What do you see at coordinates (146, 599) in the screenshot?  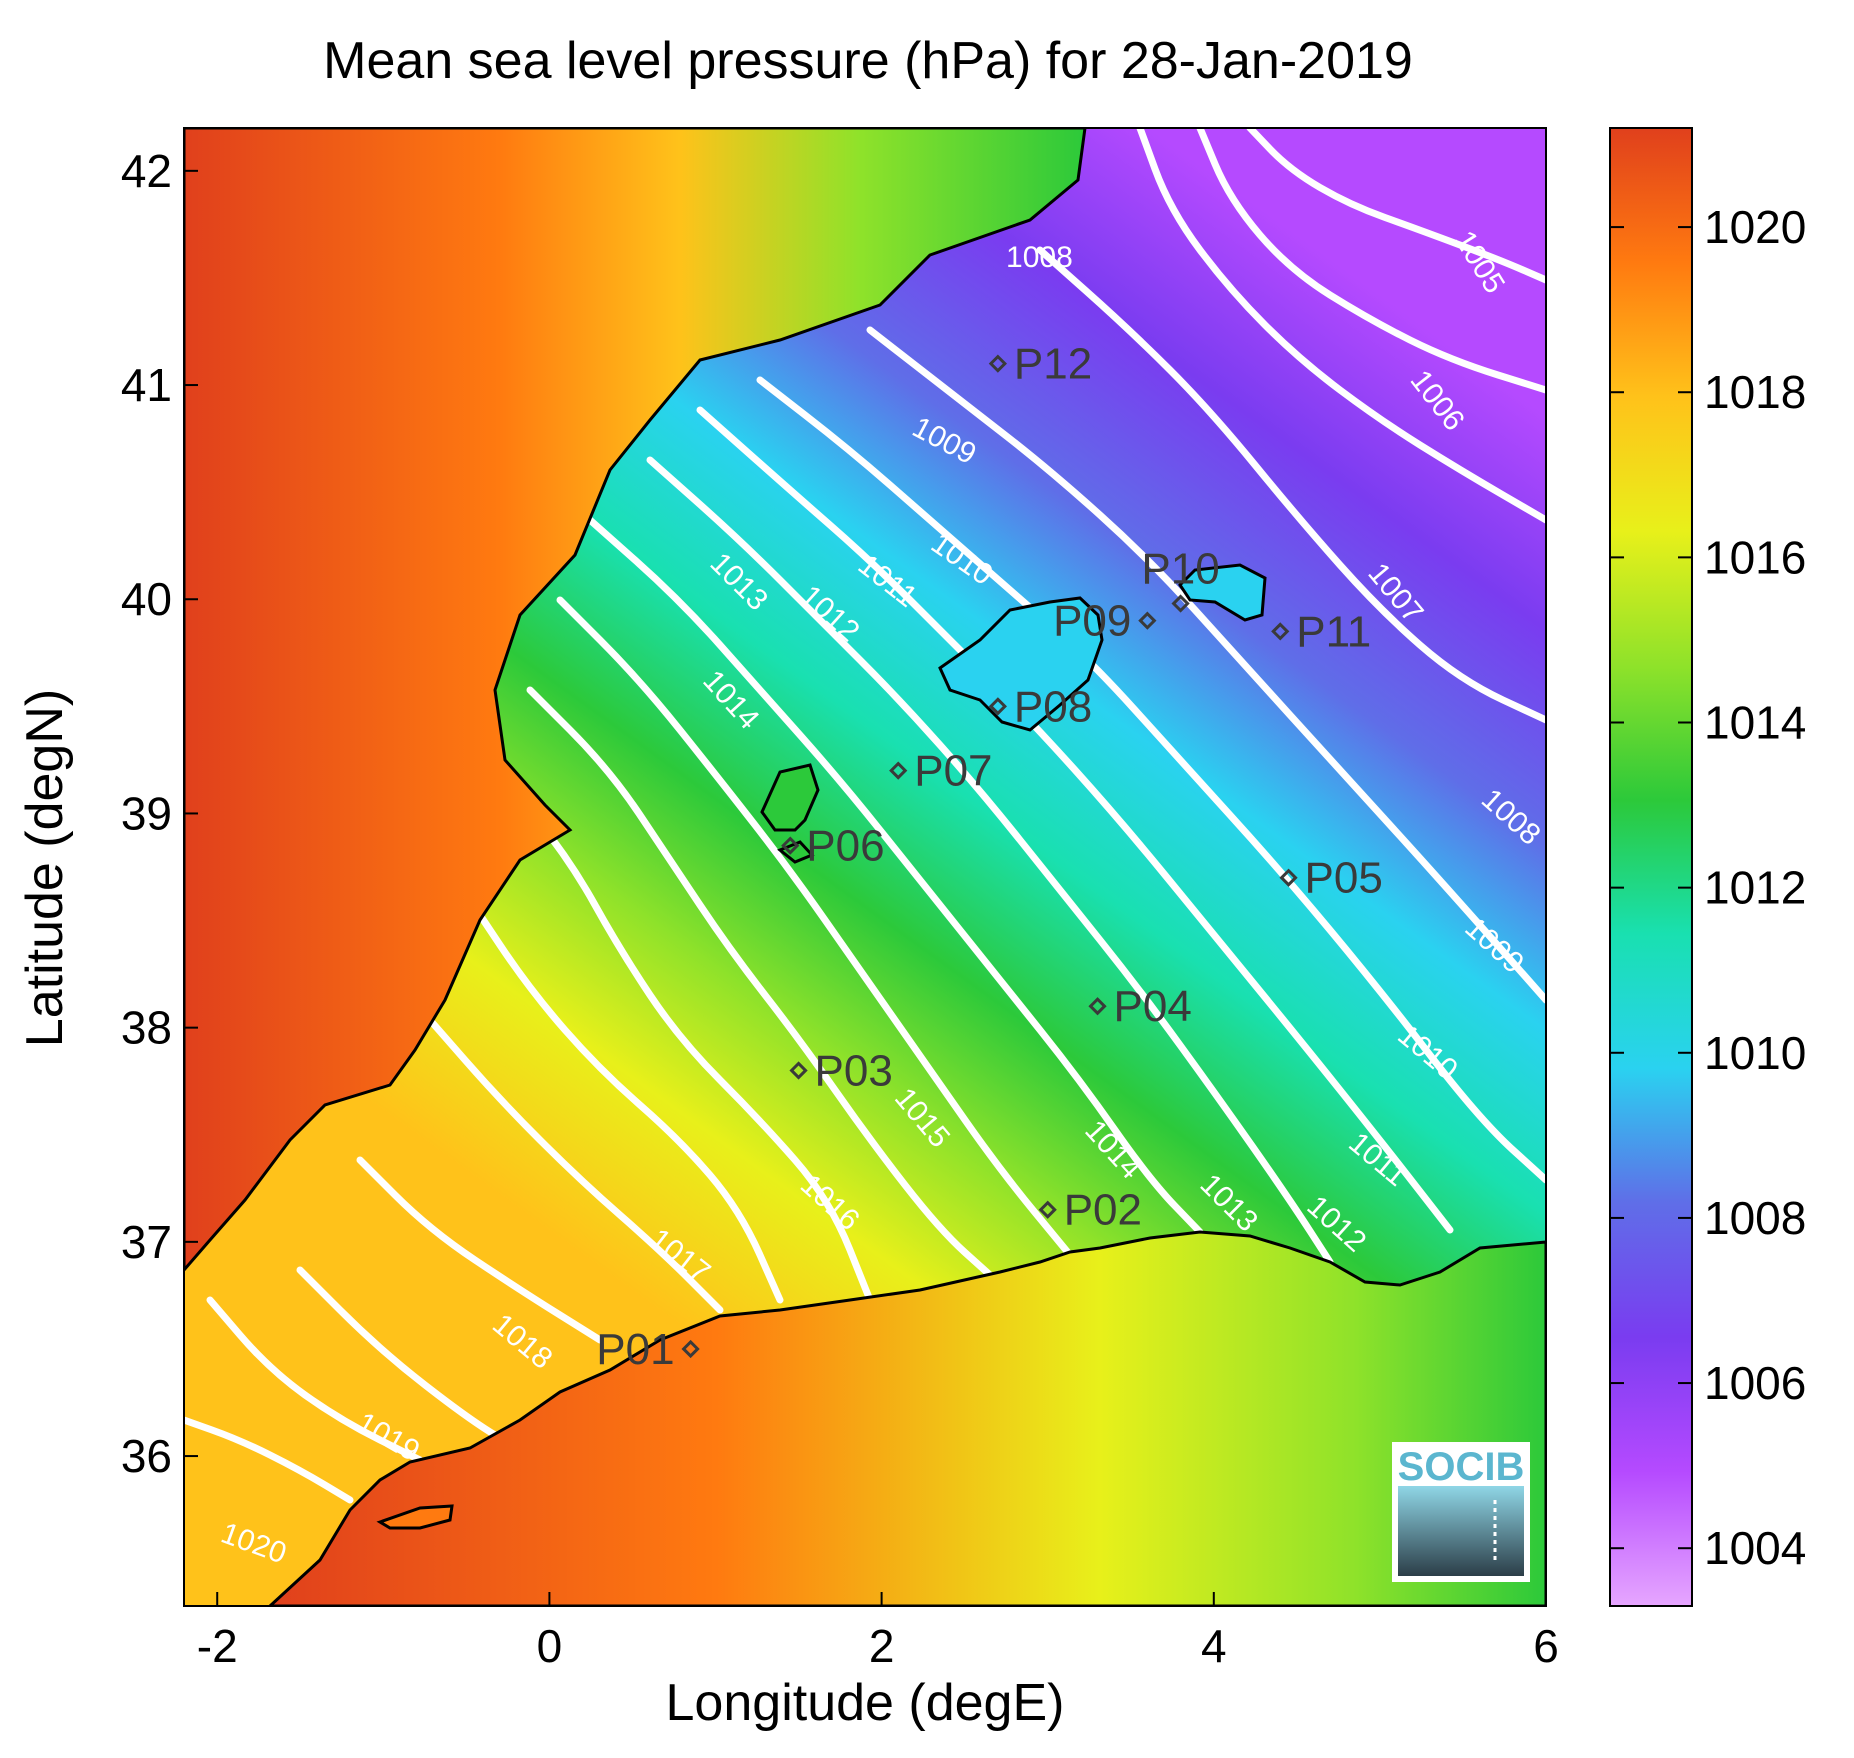 I see `y-tick-label: 40` at bounding box center [146, 599].